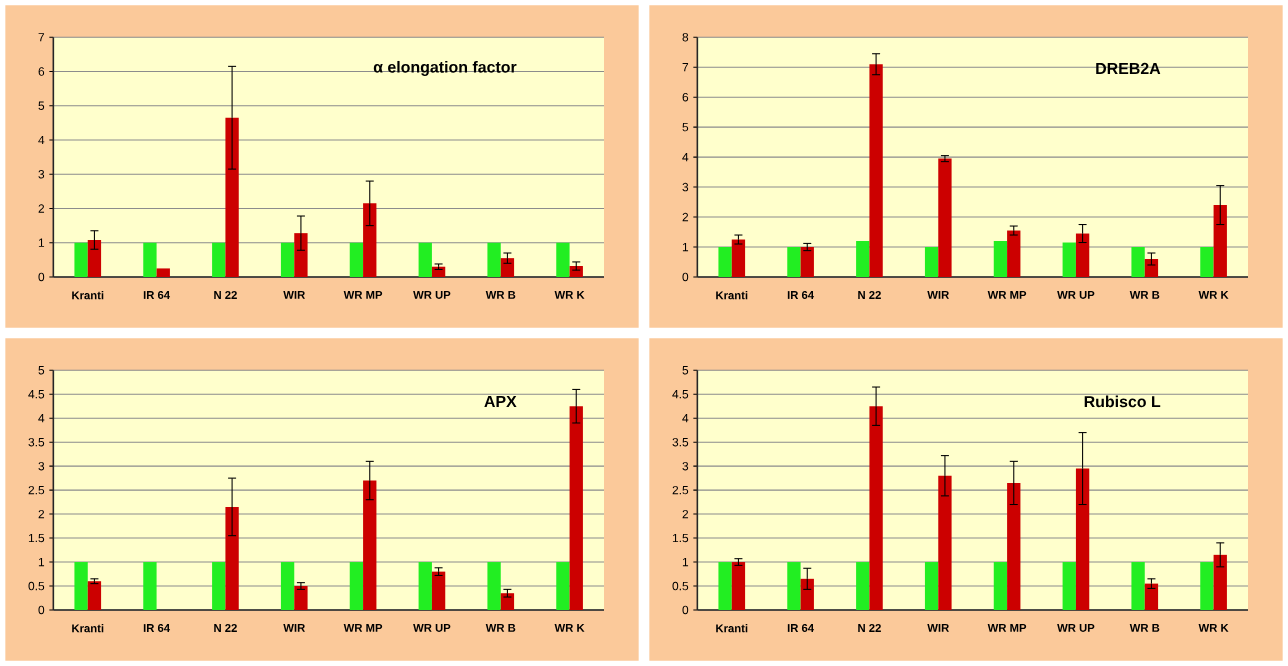 This screenshot has height=666, width=1288. I want to click on text: DREB2A, so click(1128, 68).